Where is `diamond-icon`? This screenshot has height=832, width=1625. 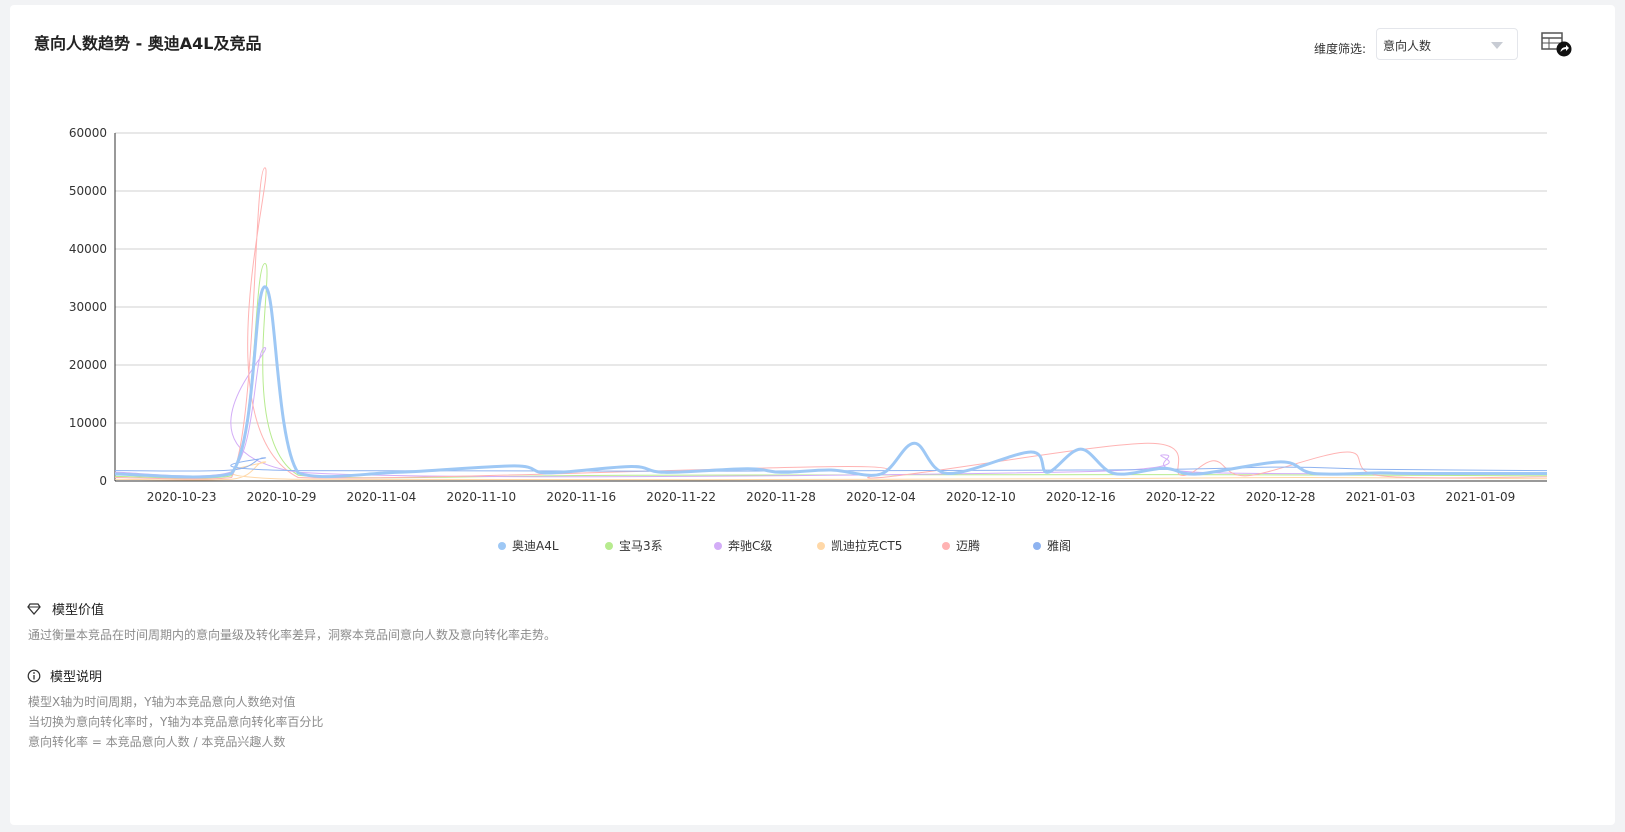
diamond-icon is located at coordinates (34, 609).